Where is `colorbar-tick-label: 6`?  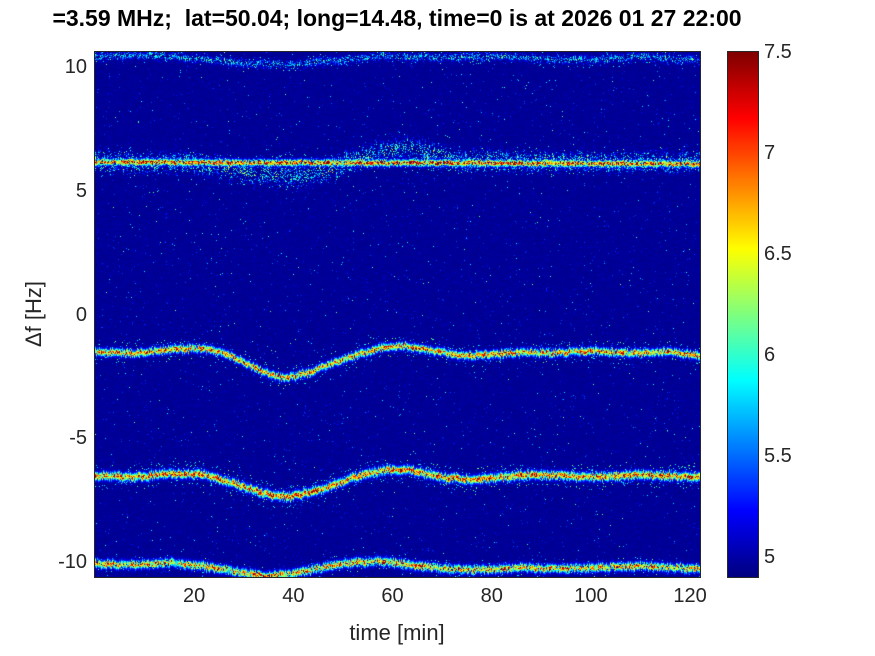 colorbar-tick-label: 6 is located at coordinates (770, 354).